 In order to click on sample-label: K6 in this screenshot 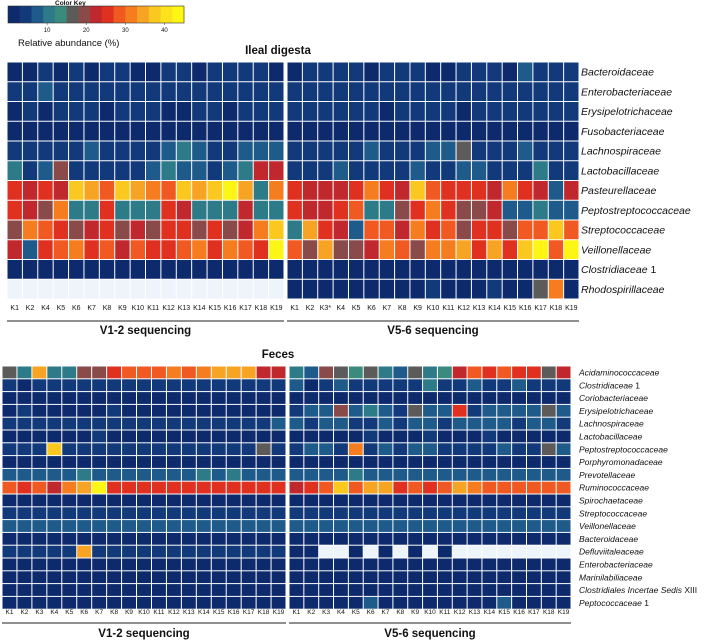, I will do `click(371, 612)`.